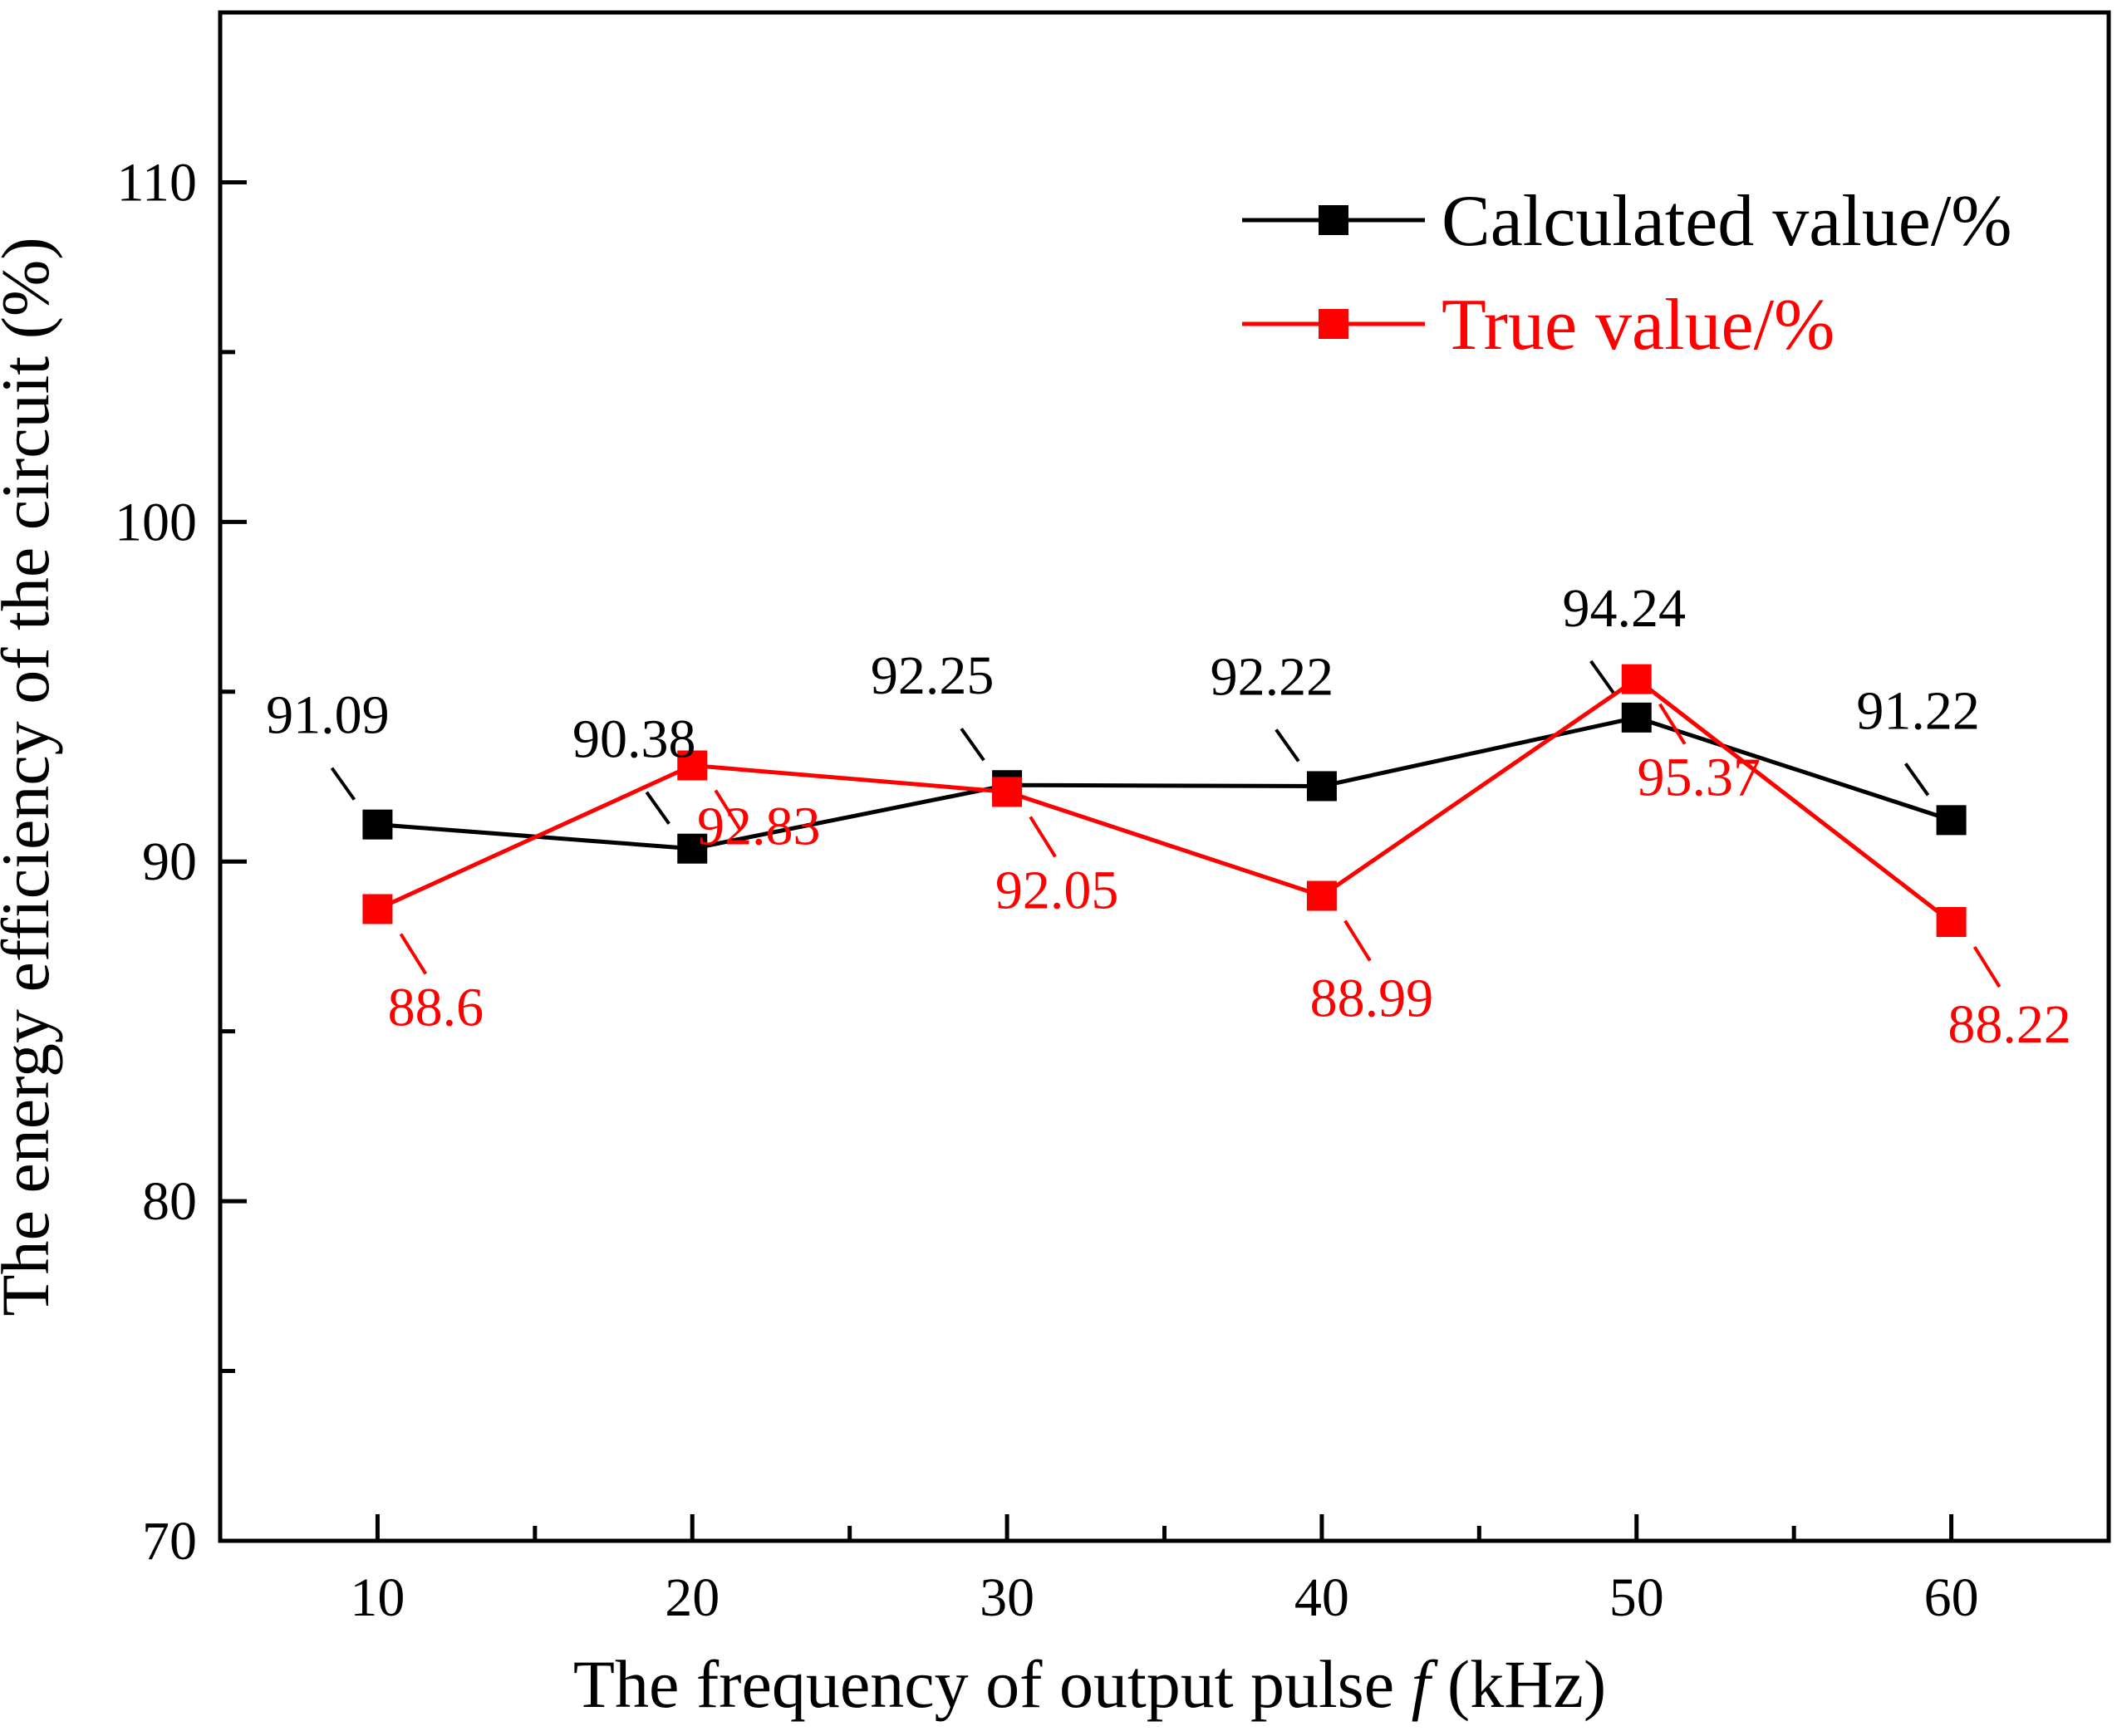  What do you see at coordinates (169, 1541) in the screenshot?
I see `y-tick-label: 70` at bounding box center [169, 1541].